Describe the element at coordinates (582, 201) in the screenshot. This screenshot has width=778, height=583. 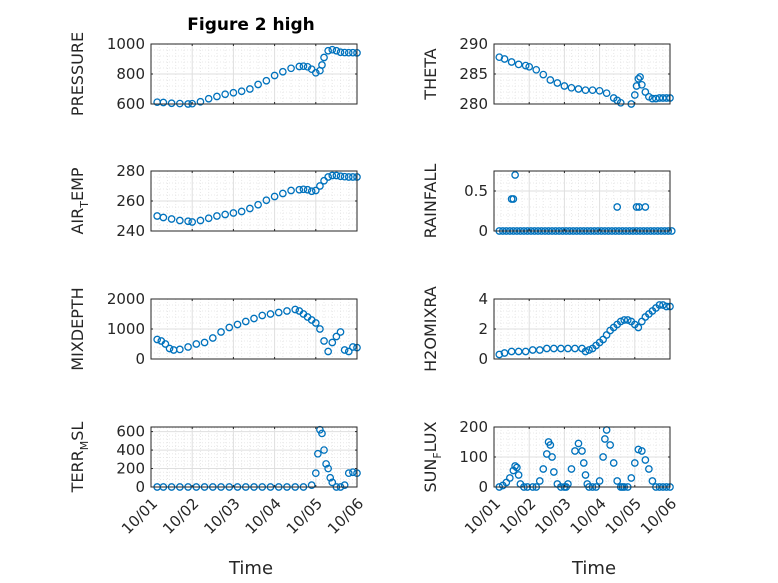
I see `plot-area` at that location.